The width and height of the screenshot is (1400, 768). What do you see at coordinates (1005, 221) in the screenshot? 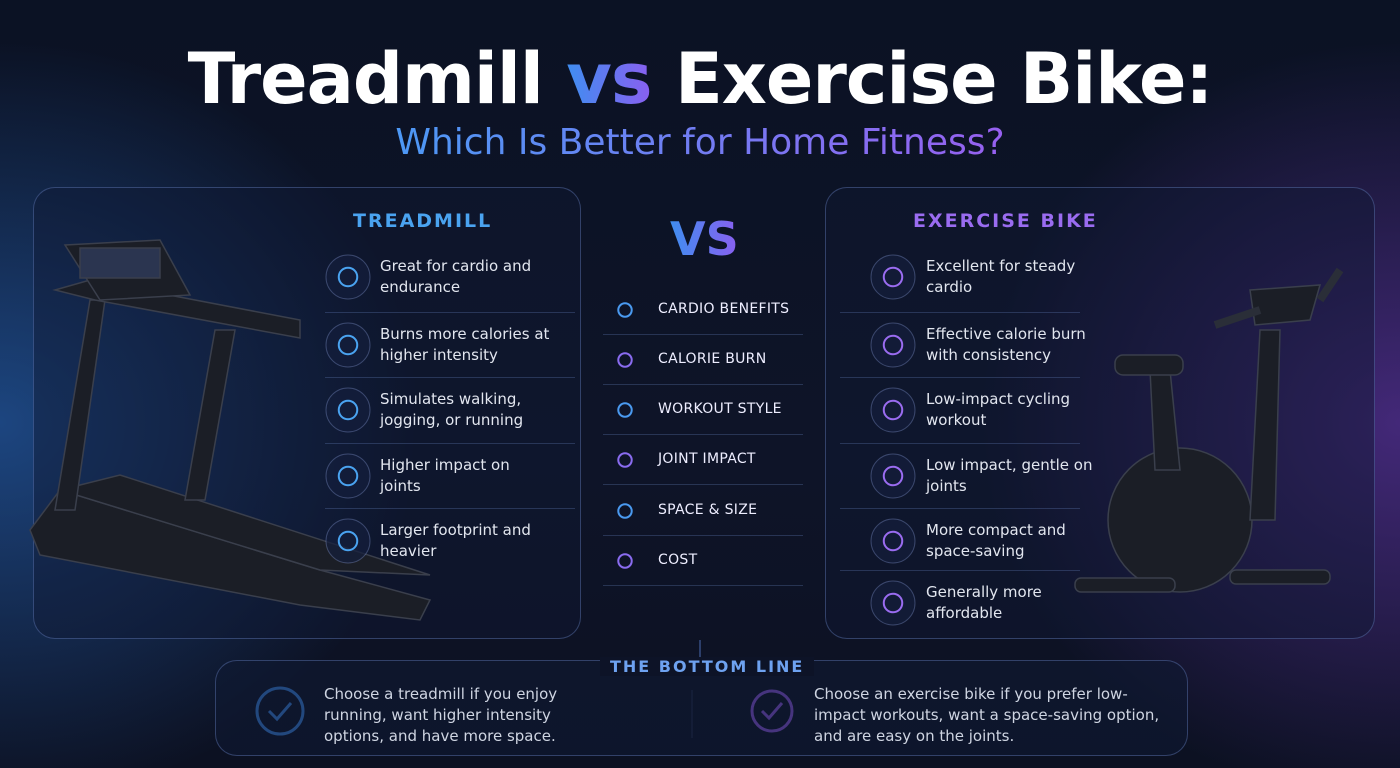
I see `bike-heading: EXERCISE BIKE` at bounding box center [1005, 221].